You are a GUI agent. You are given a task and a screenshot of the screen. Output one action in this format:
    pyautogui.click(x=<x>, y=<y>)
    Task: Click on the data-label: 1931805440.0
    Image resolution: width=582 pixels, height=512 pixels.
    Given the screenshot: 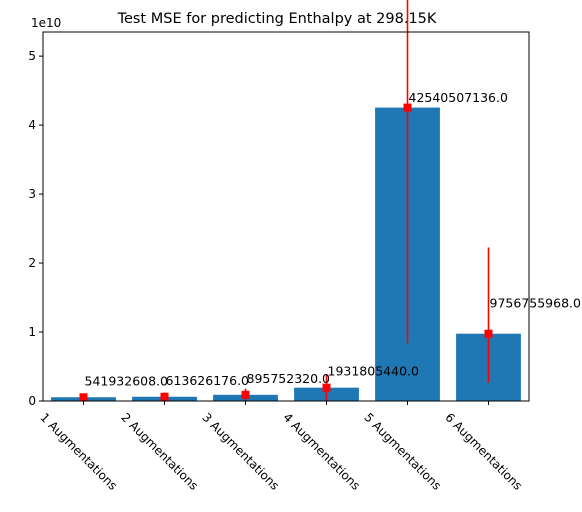 What is the action you would take?
    pyautogui.click(x=374, y=371)
    